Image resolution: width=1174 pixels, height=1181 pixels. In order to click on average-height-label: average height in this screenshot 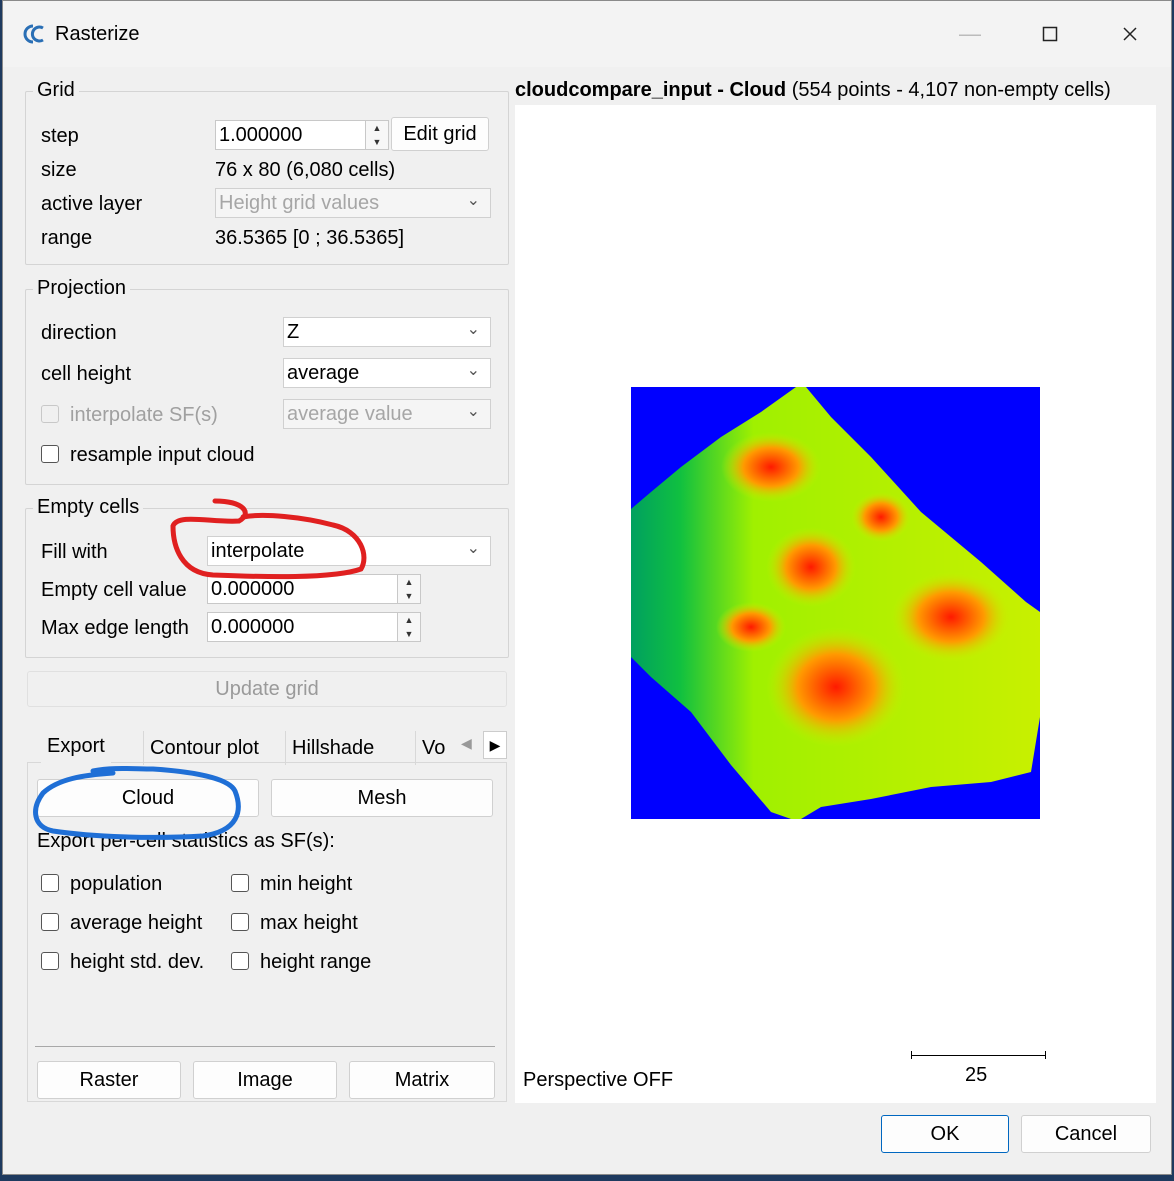, I will do `click(136, 923)`.